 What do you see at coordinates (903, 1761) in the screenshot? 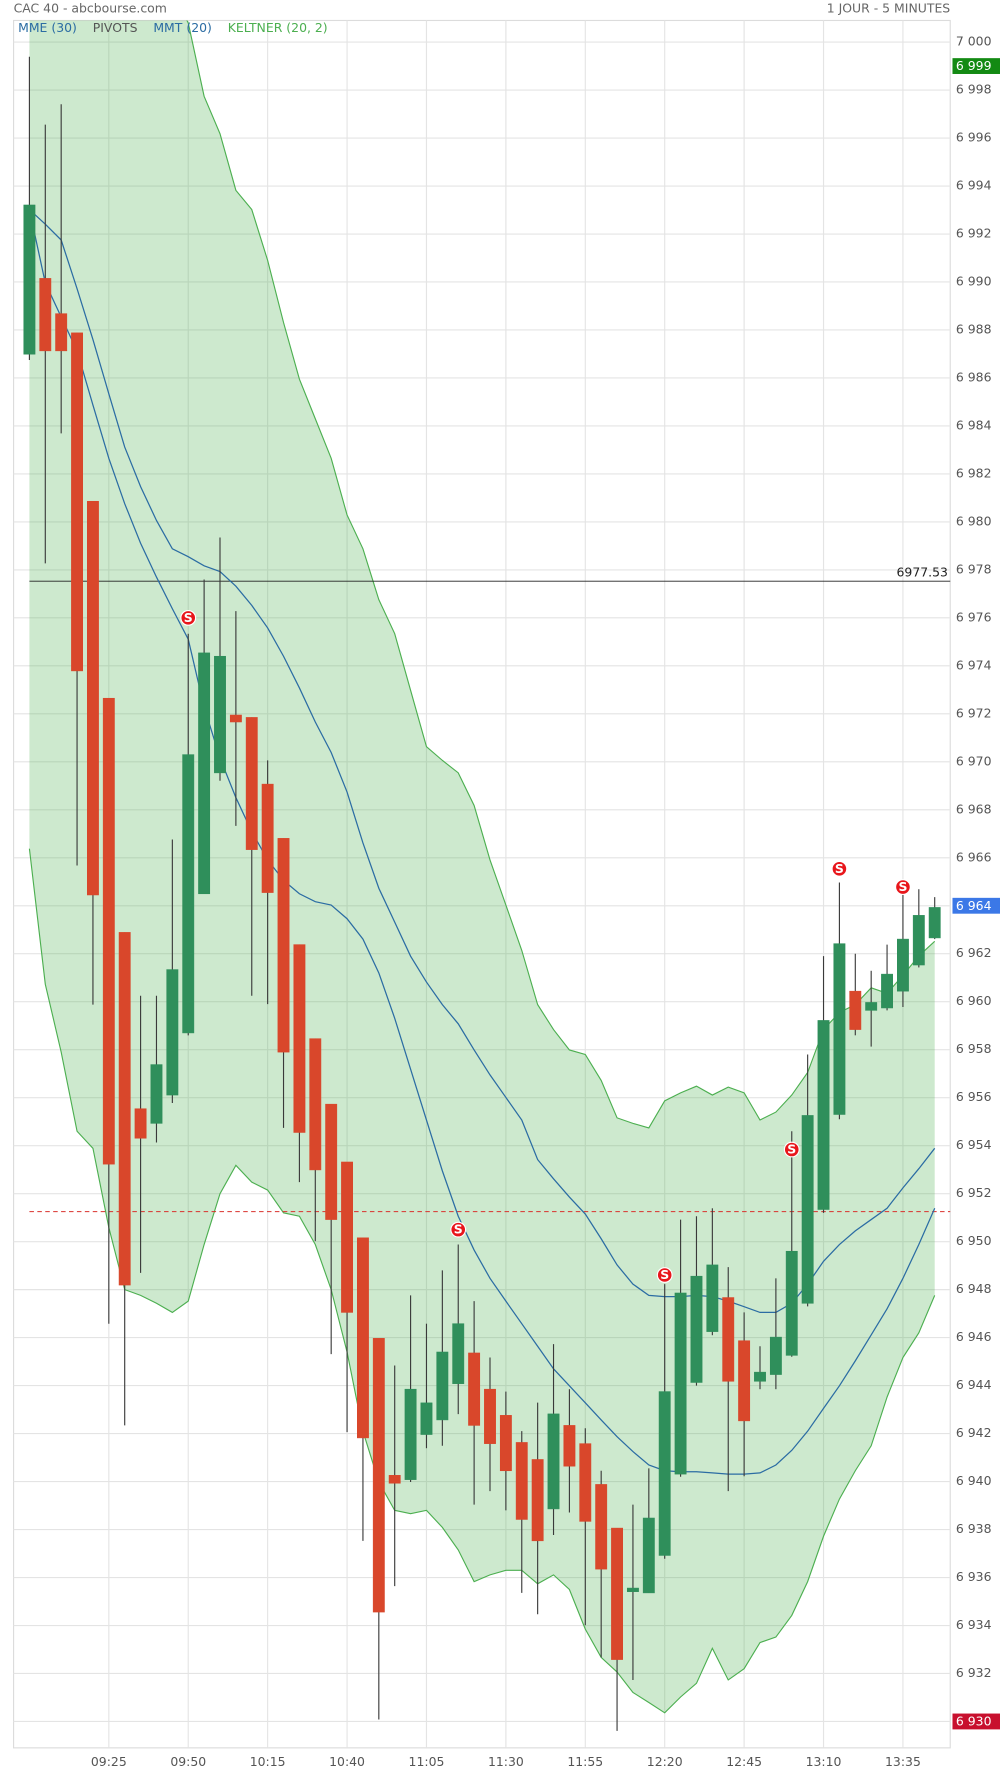
I see `x-tick-label: 13:35` at bounding box center [903, 1761].